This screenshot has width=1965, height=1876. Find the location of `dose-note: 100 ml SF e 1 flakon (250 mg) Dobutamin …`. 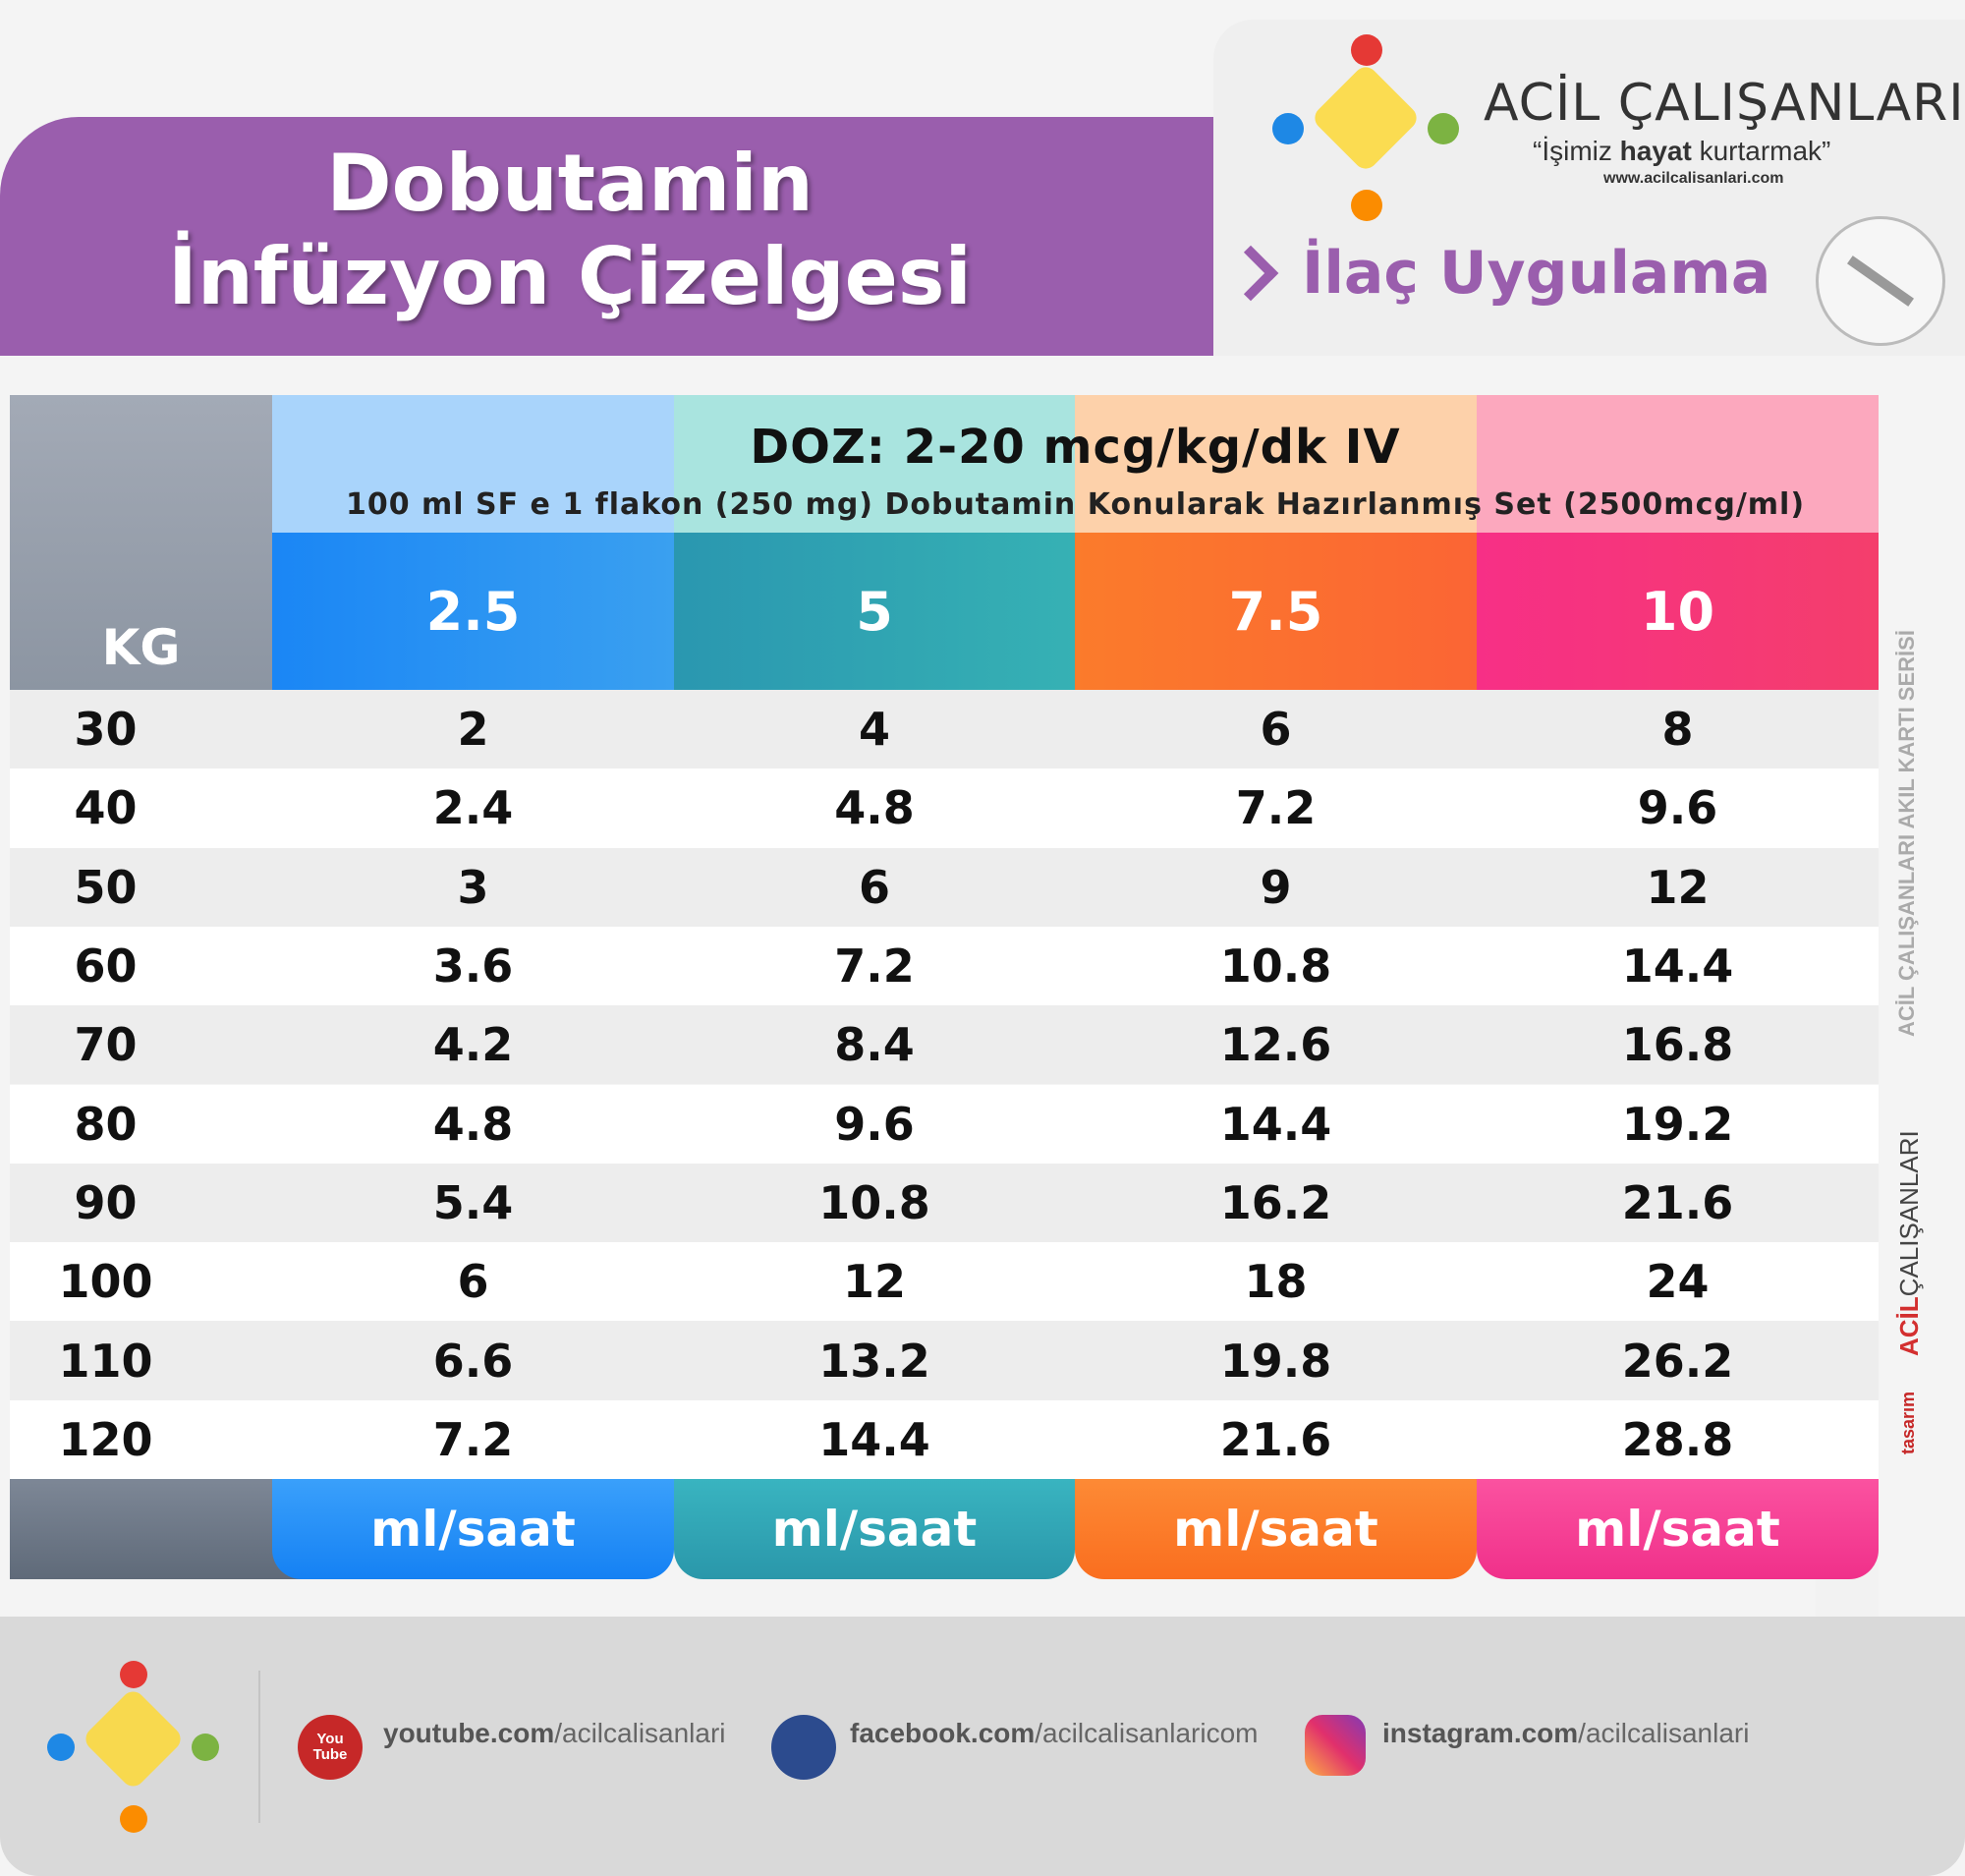

dose-note: 100 ml SF e 1 flakon (250 mg) Dobutamin … is located at coordinates (1076, 504).